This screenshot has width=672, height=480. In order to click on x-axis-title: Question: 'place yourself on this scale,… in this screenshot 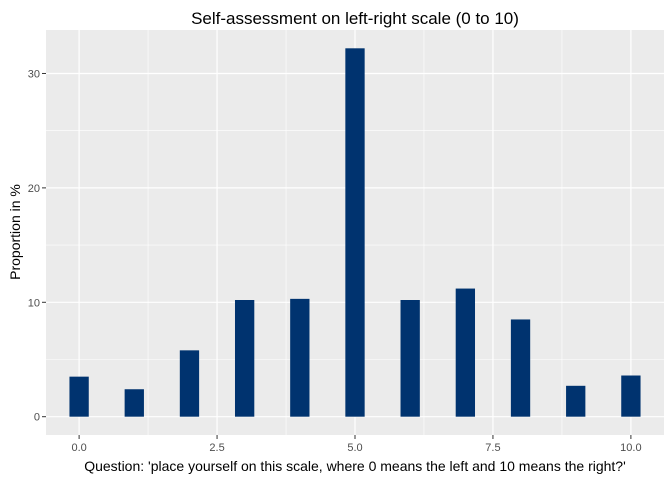, I will do `click(355, 466)`.